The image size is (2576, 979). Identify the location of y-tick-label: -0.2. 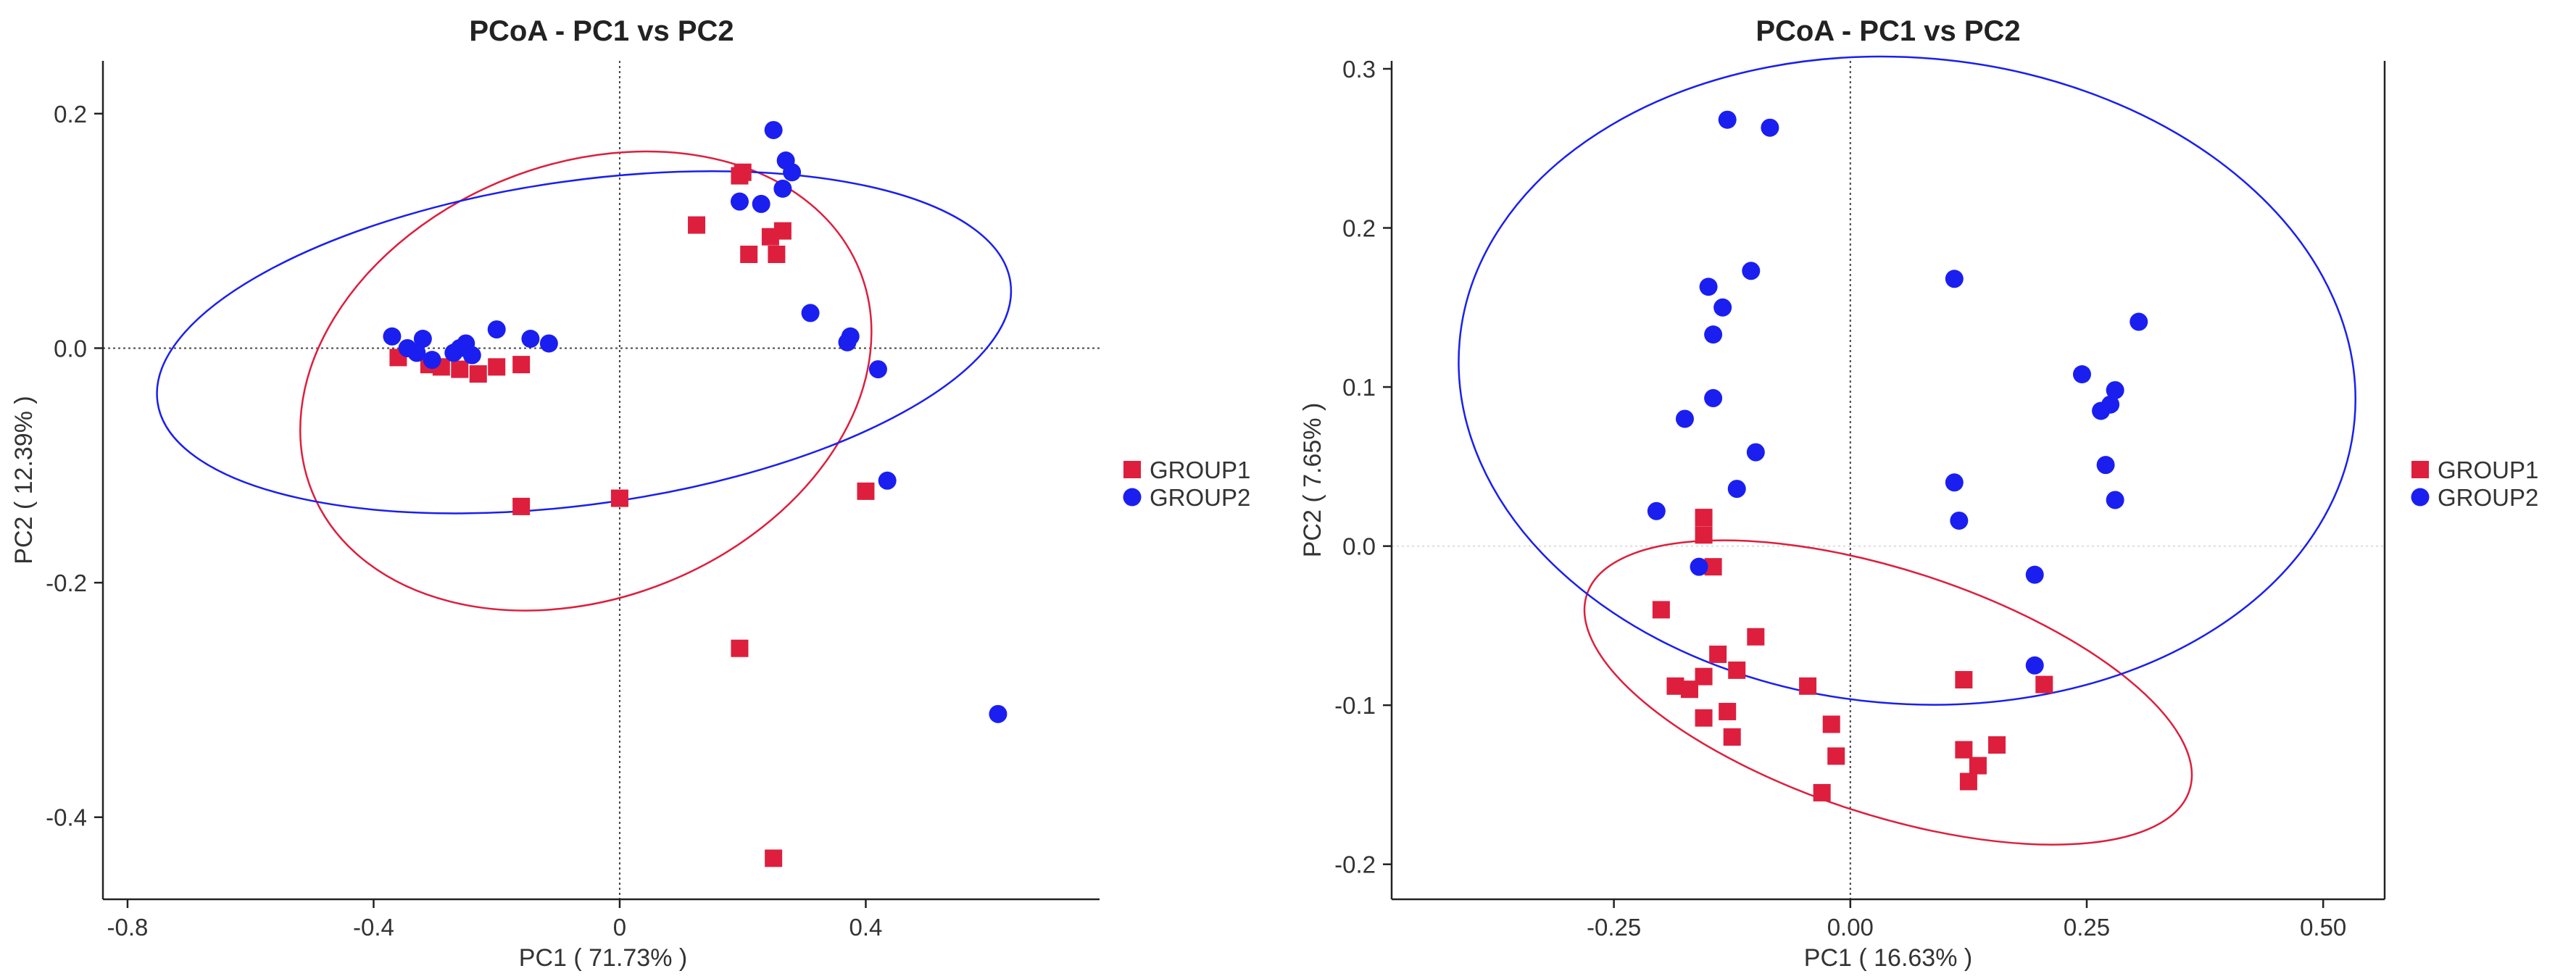
(66, 583).